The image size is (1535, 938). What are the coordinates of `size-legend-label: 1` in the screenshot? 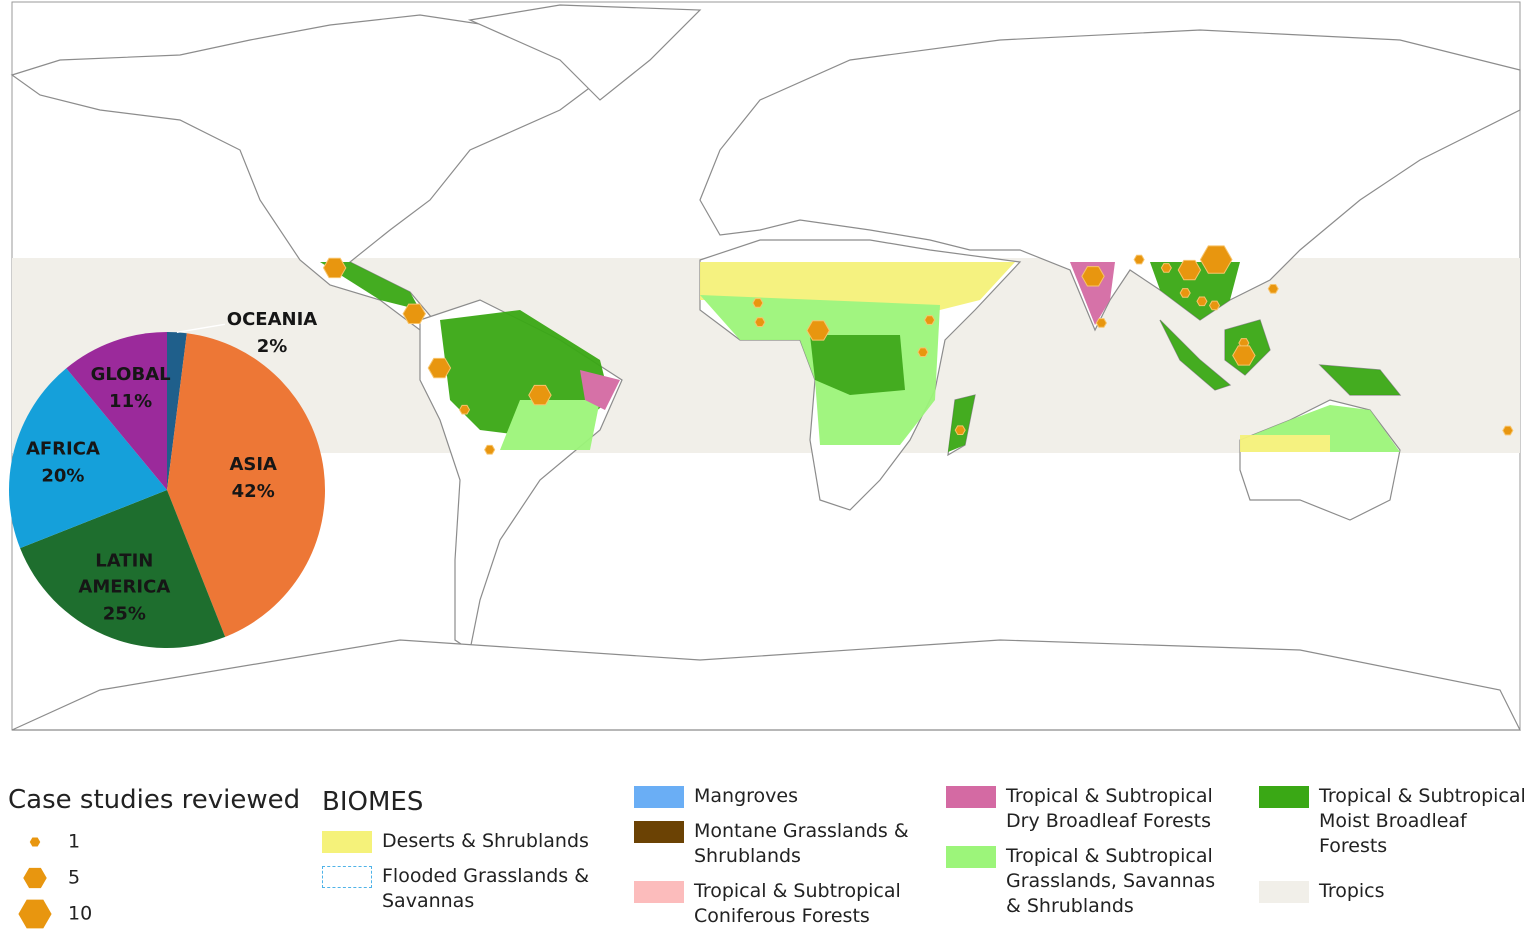 It's located at (74, 842).